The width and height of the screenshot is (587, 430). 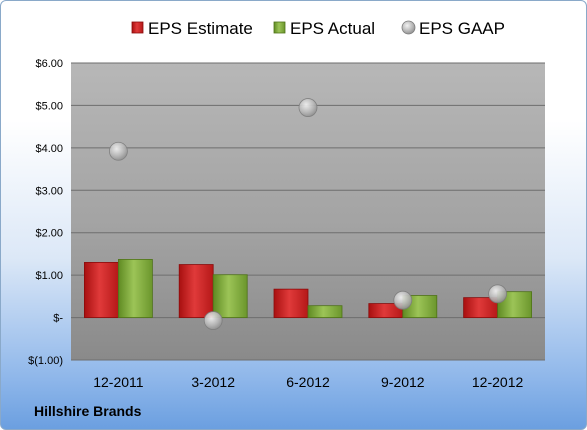 I want to click on y-tick-label: $(1.00), so click(x=45, y=361).